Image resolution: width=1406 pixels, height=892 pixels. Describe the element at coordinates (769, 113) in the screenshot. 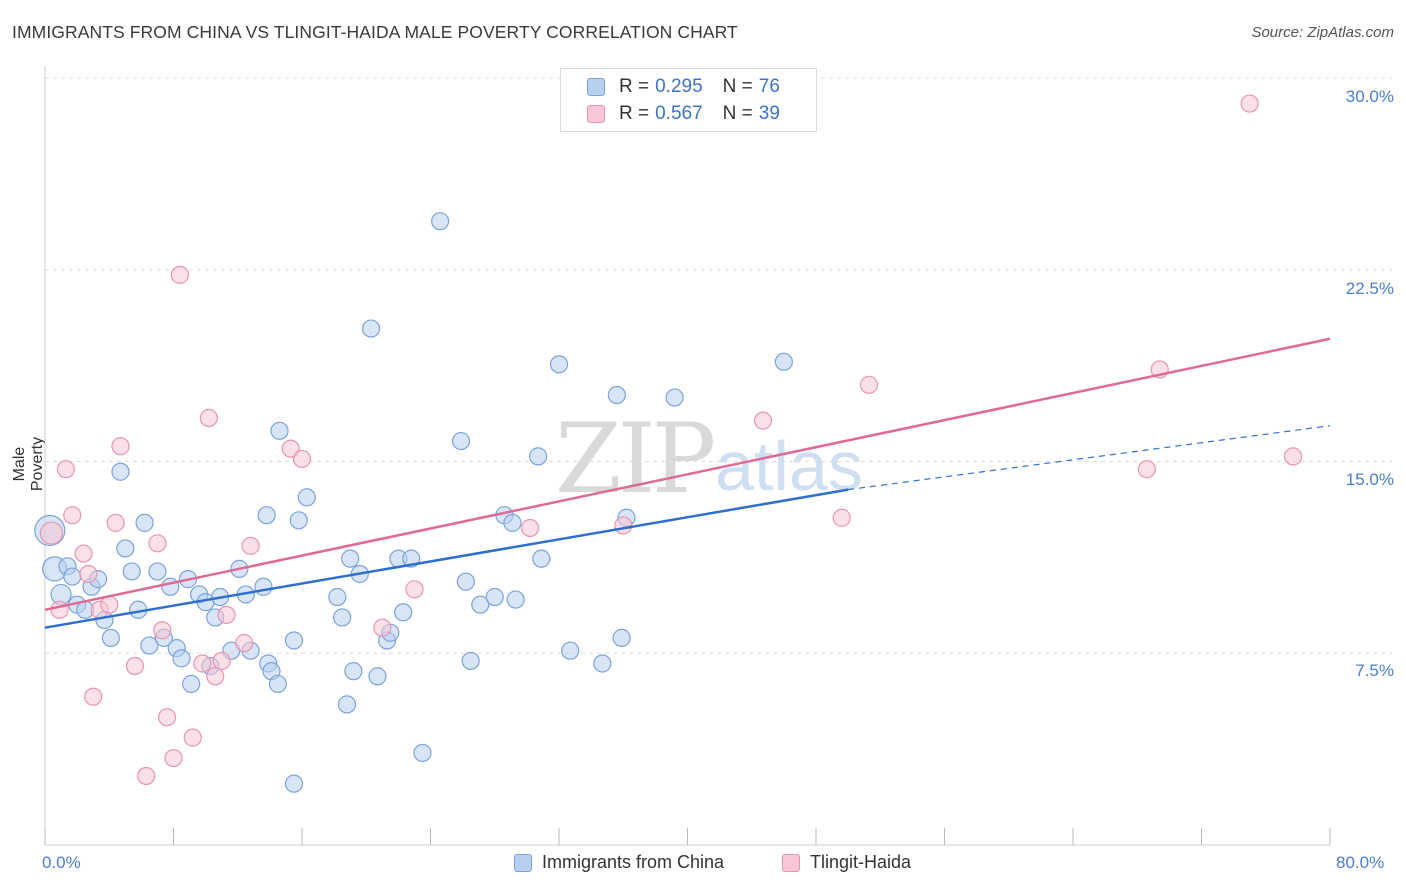

I see `legend-n-value: 39` at that location.